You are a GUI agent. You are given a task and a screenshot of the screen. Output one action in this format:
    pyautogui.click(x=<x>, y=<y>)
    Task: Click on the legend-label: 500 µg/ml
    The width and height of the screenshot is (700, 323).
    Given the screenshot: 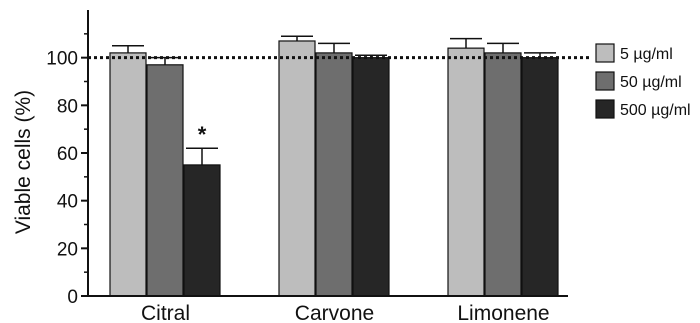 What is the action you would take?
    pyautogui.click(x=655, y=110)
    